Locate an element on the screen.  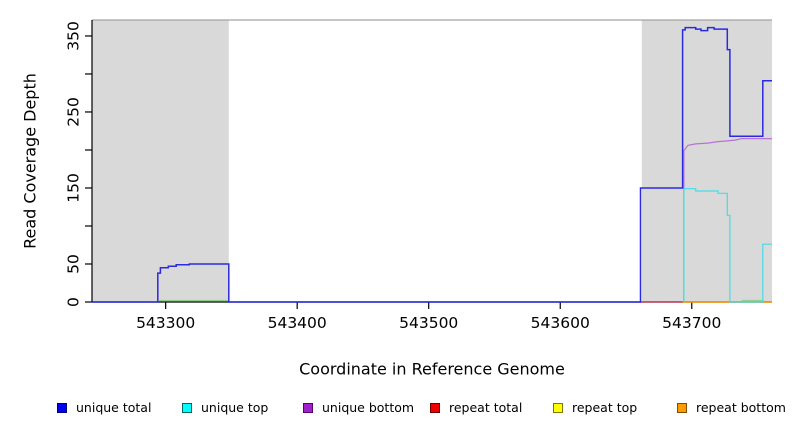
x-tick-label: 543500 is located at coordinates (428, 323).